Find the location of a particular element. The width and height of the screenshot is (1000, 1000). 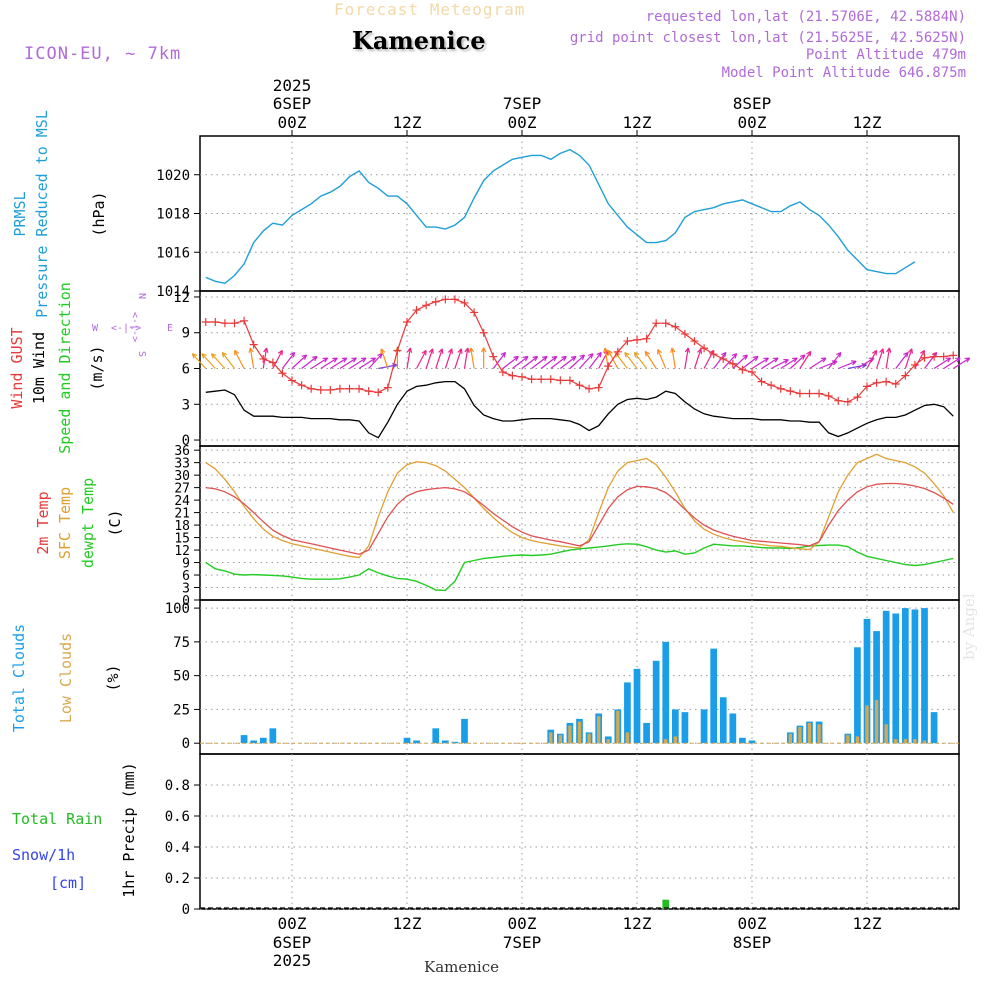

panel-label: Total Clouds is located at coordinates (19, 678).